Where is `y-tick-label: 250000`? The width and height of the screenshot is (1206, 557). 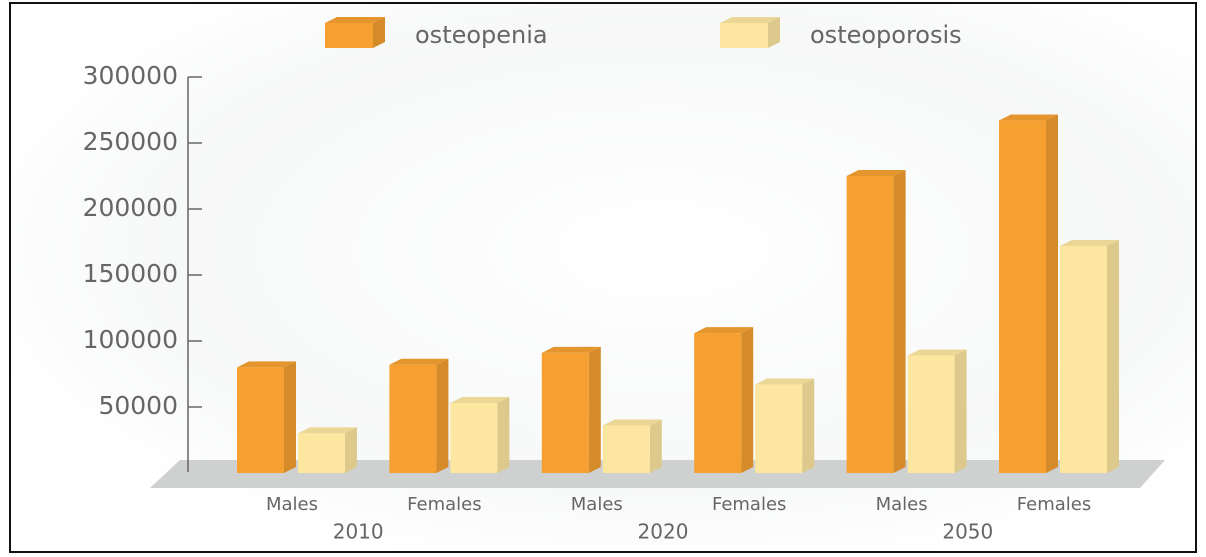 y-tick-label: 250000 is located at coordinates (130, 141).